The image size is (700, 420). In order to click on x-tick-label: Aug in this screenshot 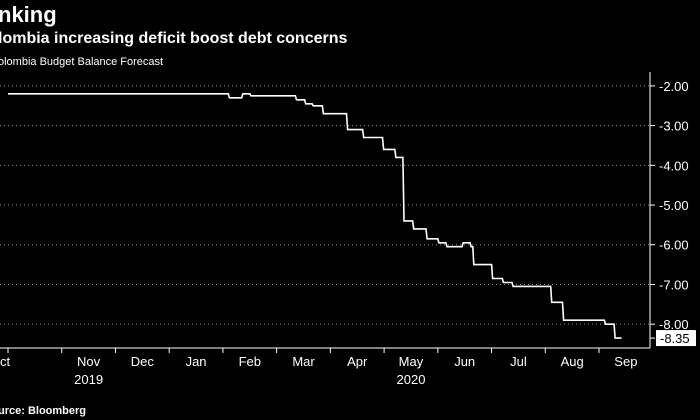, I will do `click(572, 361)`.